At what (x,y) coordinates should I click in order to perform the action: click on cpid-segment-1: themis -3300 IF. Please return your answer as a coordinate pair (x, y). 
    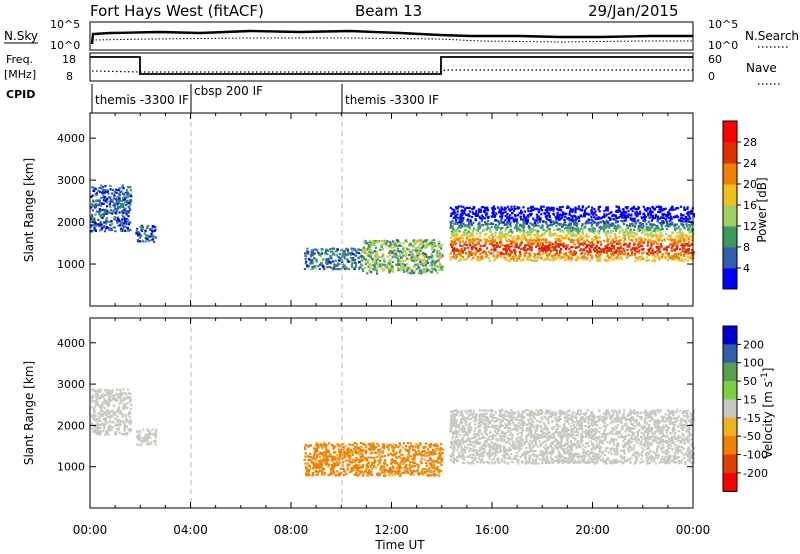
    Looking at the image, I should click on (142, 100).